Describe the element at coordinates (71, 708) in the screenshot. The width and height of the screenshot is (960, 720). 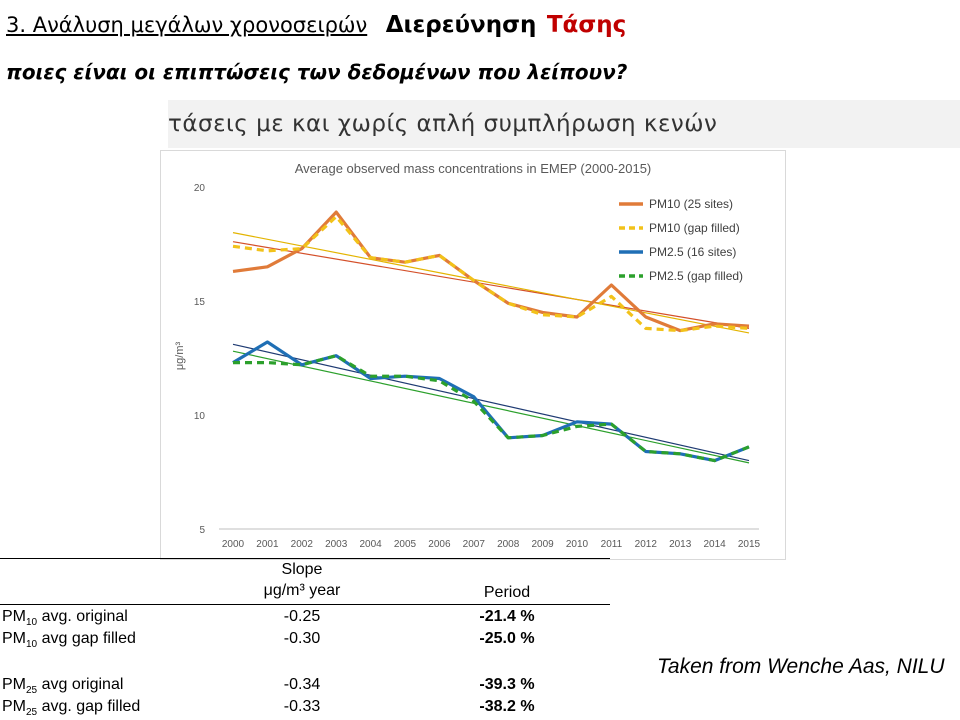
I see `row-label: PM25 avg. gap filled` at that location.